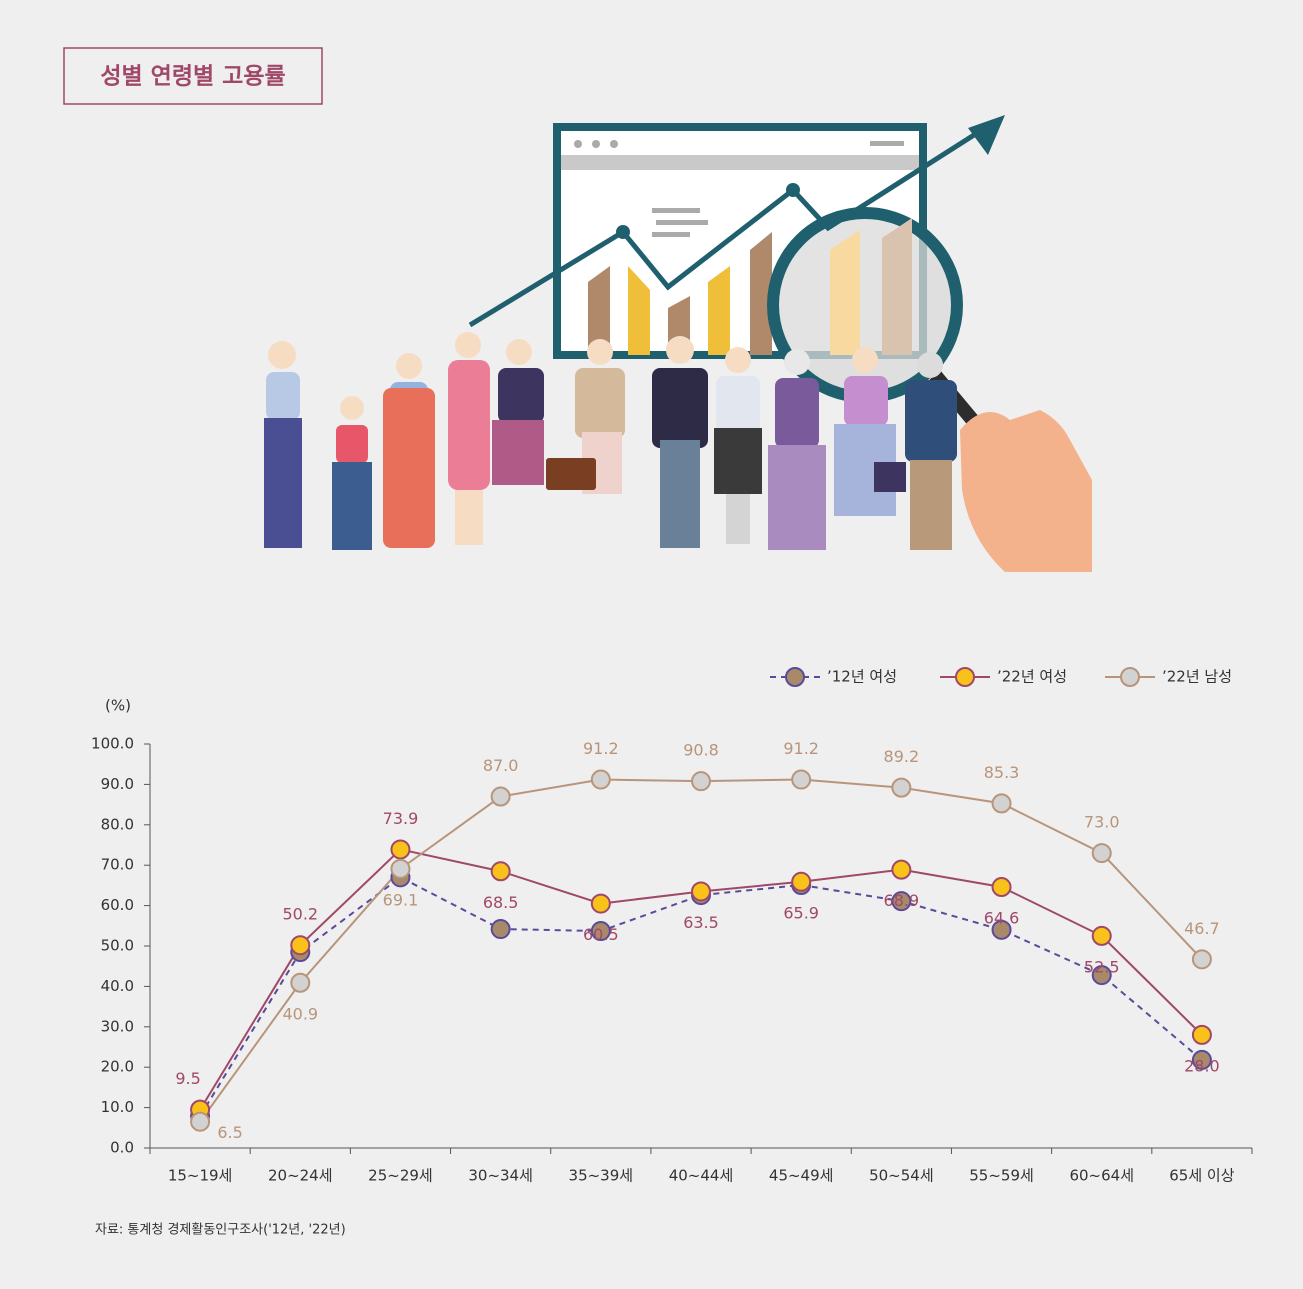  I want to click on data-label: 40.9, so click(300, 1013).